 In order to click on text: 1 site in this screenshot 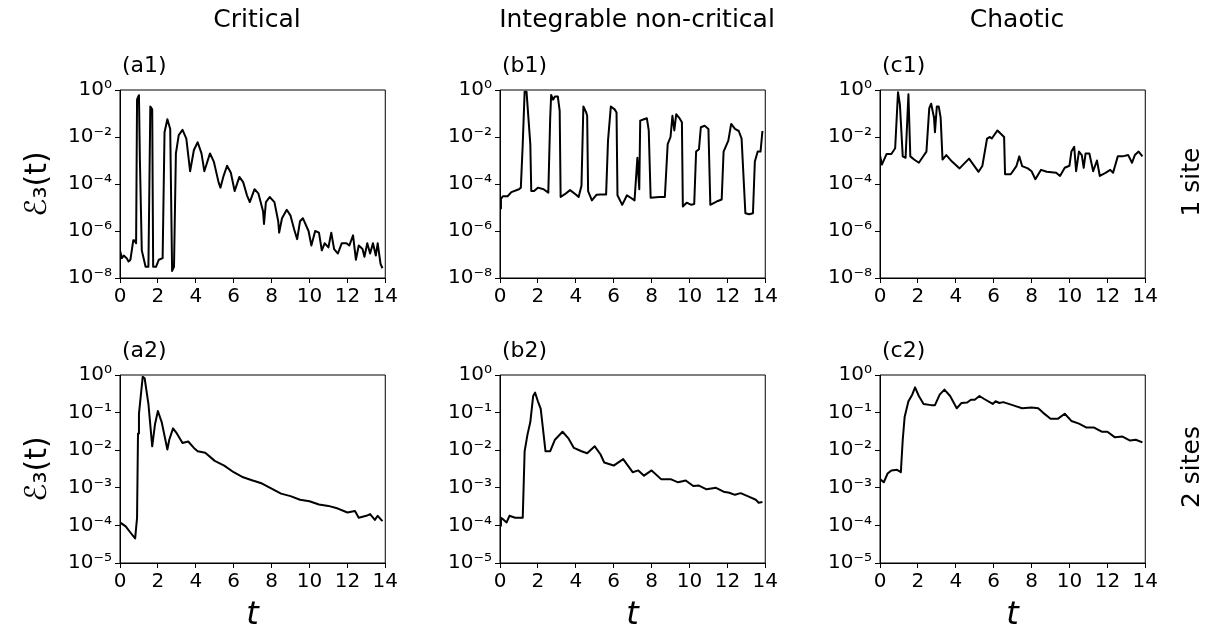, I will do `click(1190, 181)`.